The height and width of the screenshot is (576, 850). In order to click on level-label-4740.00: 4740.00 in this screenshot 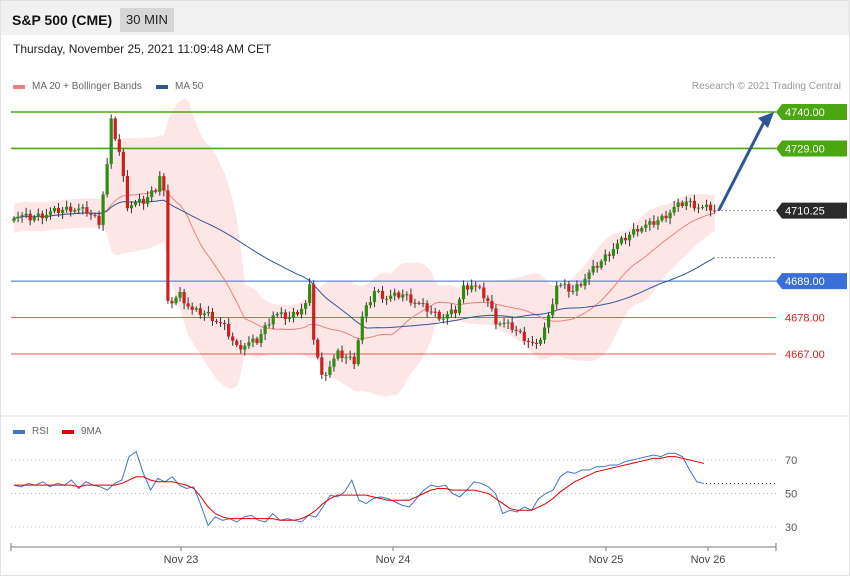, I will do `click(805, 113)`.